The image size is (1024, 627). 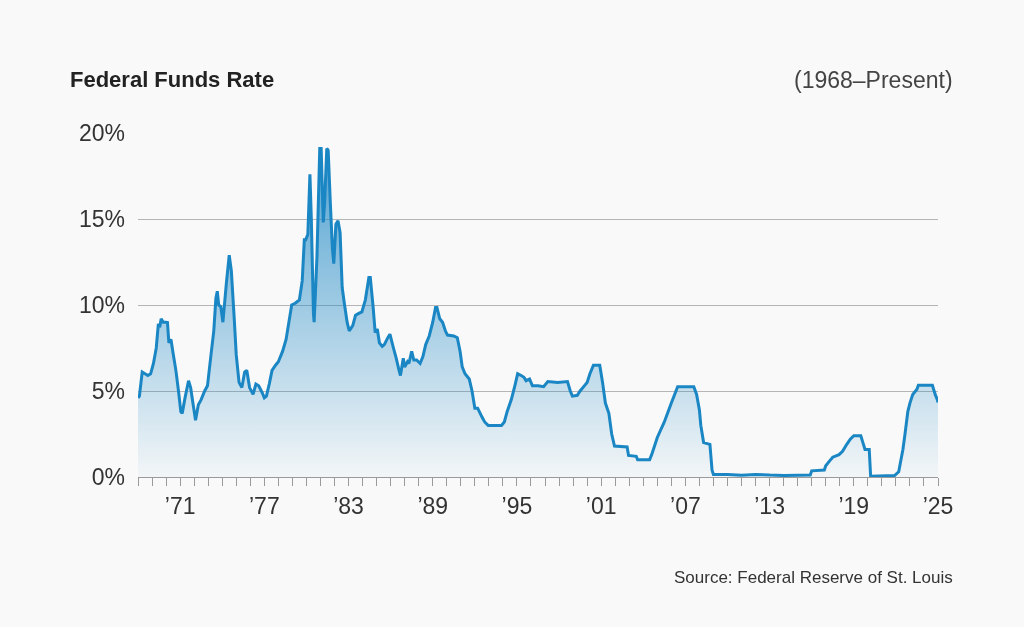 What do you see at coordinates (101, 219) in the screenshot?
I see `y-tick-label: 15%` at bounding box center [101, 219].